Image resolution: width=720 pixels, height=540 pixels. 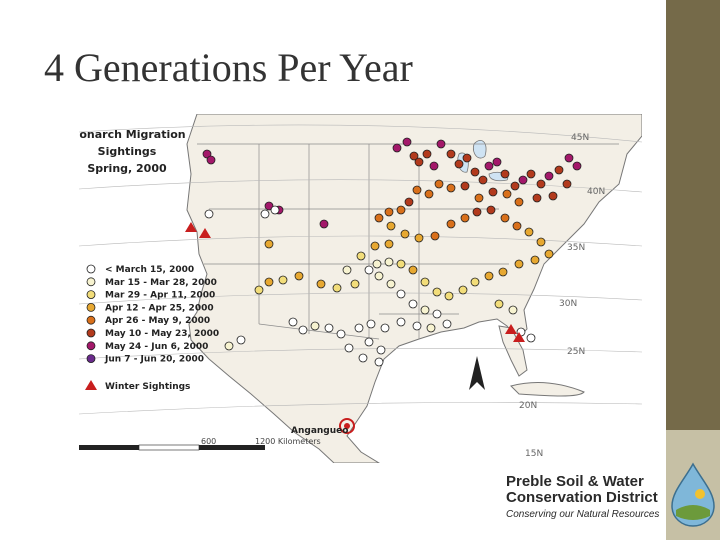 I want to click on legend-label-3: Apr 12 - Apr 25, 2000, so click(x=159, y=308).